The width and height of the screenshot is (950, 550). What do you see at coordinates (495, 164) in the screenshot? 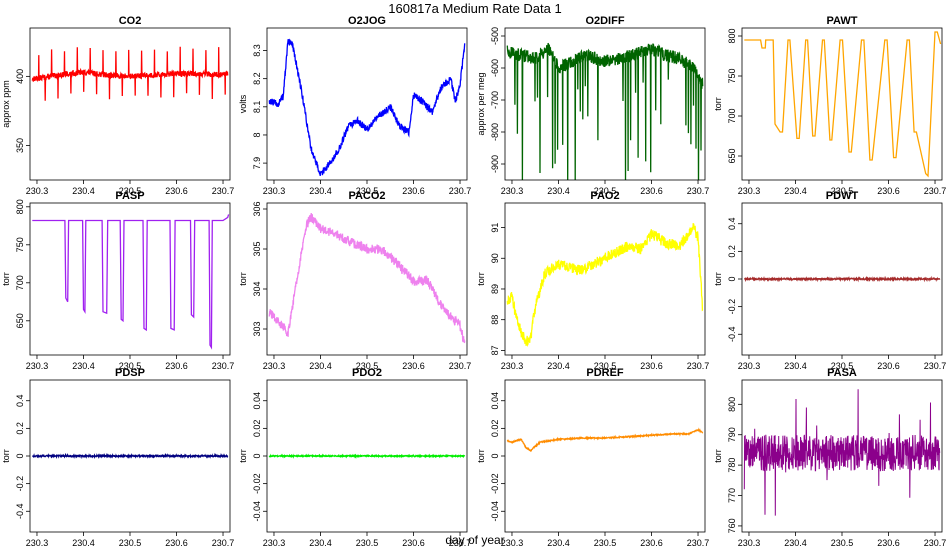
I see `y-tick-label: -900` at bounding box center [495, 164].